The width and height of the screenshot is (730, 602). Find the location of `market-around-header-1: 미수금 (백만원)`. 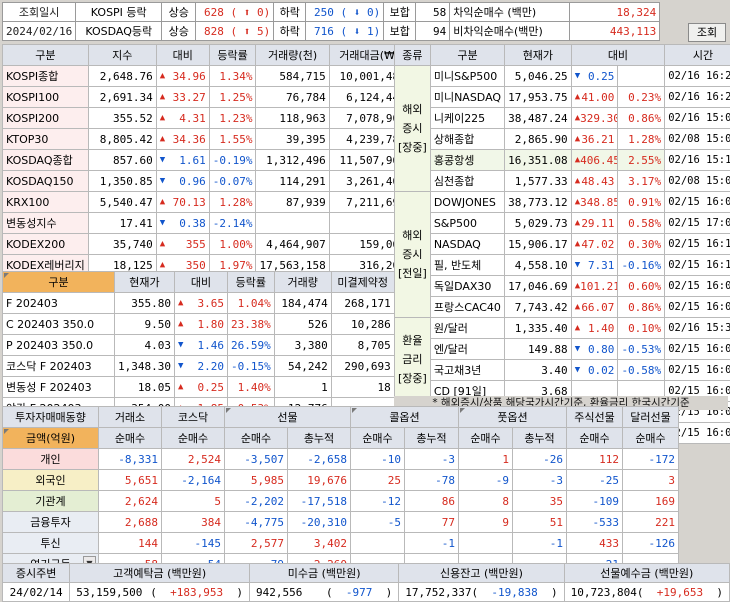

market-around-header-1: 미수금 (백만원) is located at coordinates (324, 573).